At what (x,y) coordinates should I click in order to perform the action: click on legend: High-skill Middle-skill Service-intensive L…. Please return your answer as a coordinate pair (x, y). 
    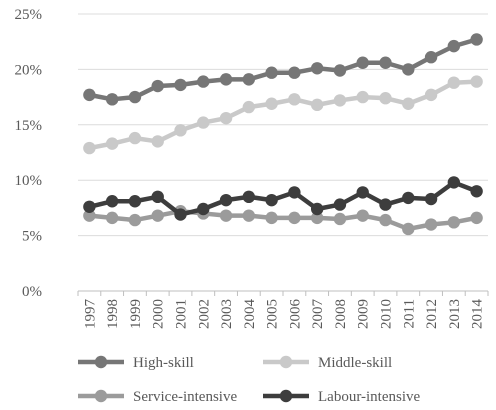
    Looking at the image, I should click on (249, 380).